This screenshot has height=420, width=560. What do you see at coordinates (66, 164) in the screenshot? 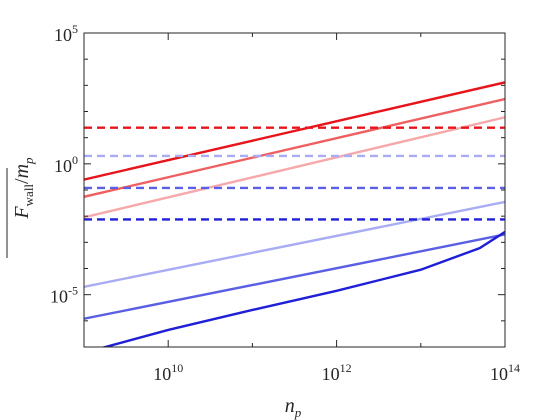
I see `y-tick-label: 10⁰` at bounding box center [66, 164].